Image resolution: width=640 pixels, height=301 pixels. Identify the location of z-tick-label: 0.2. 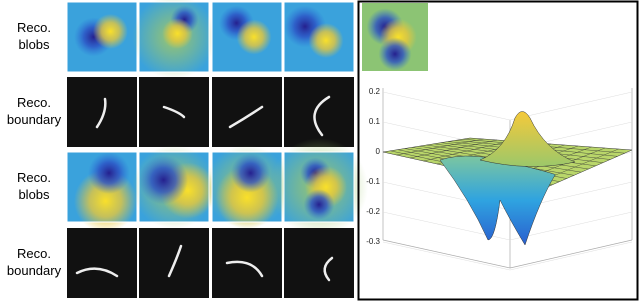
(375, 91).